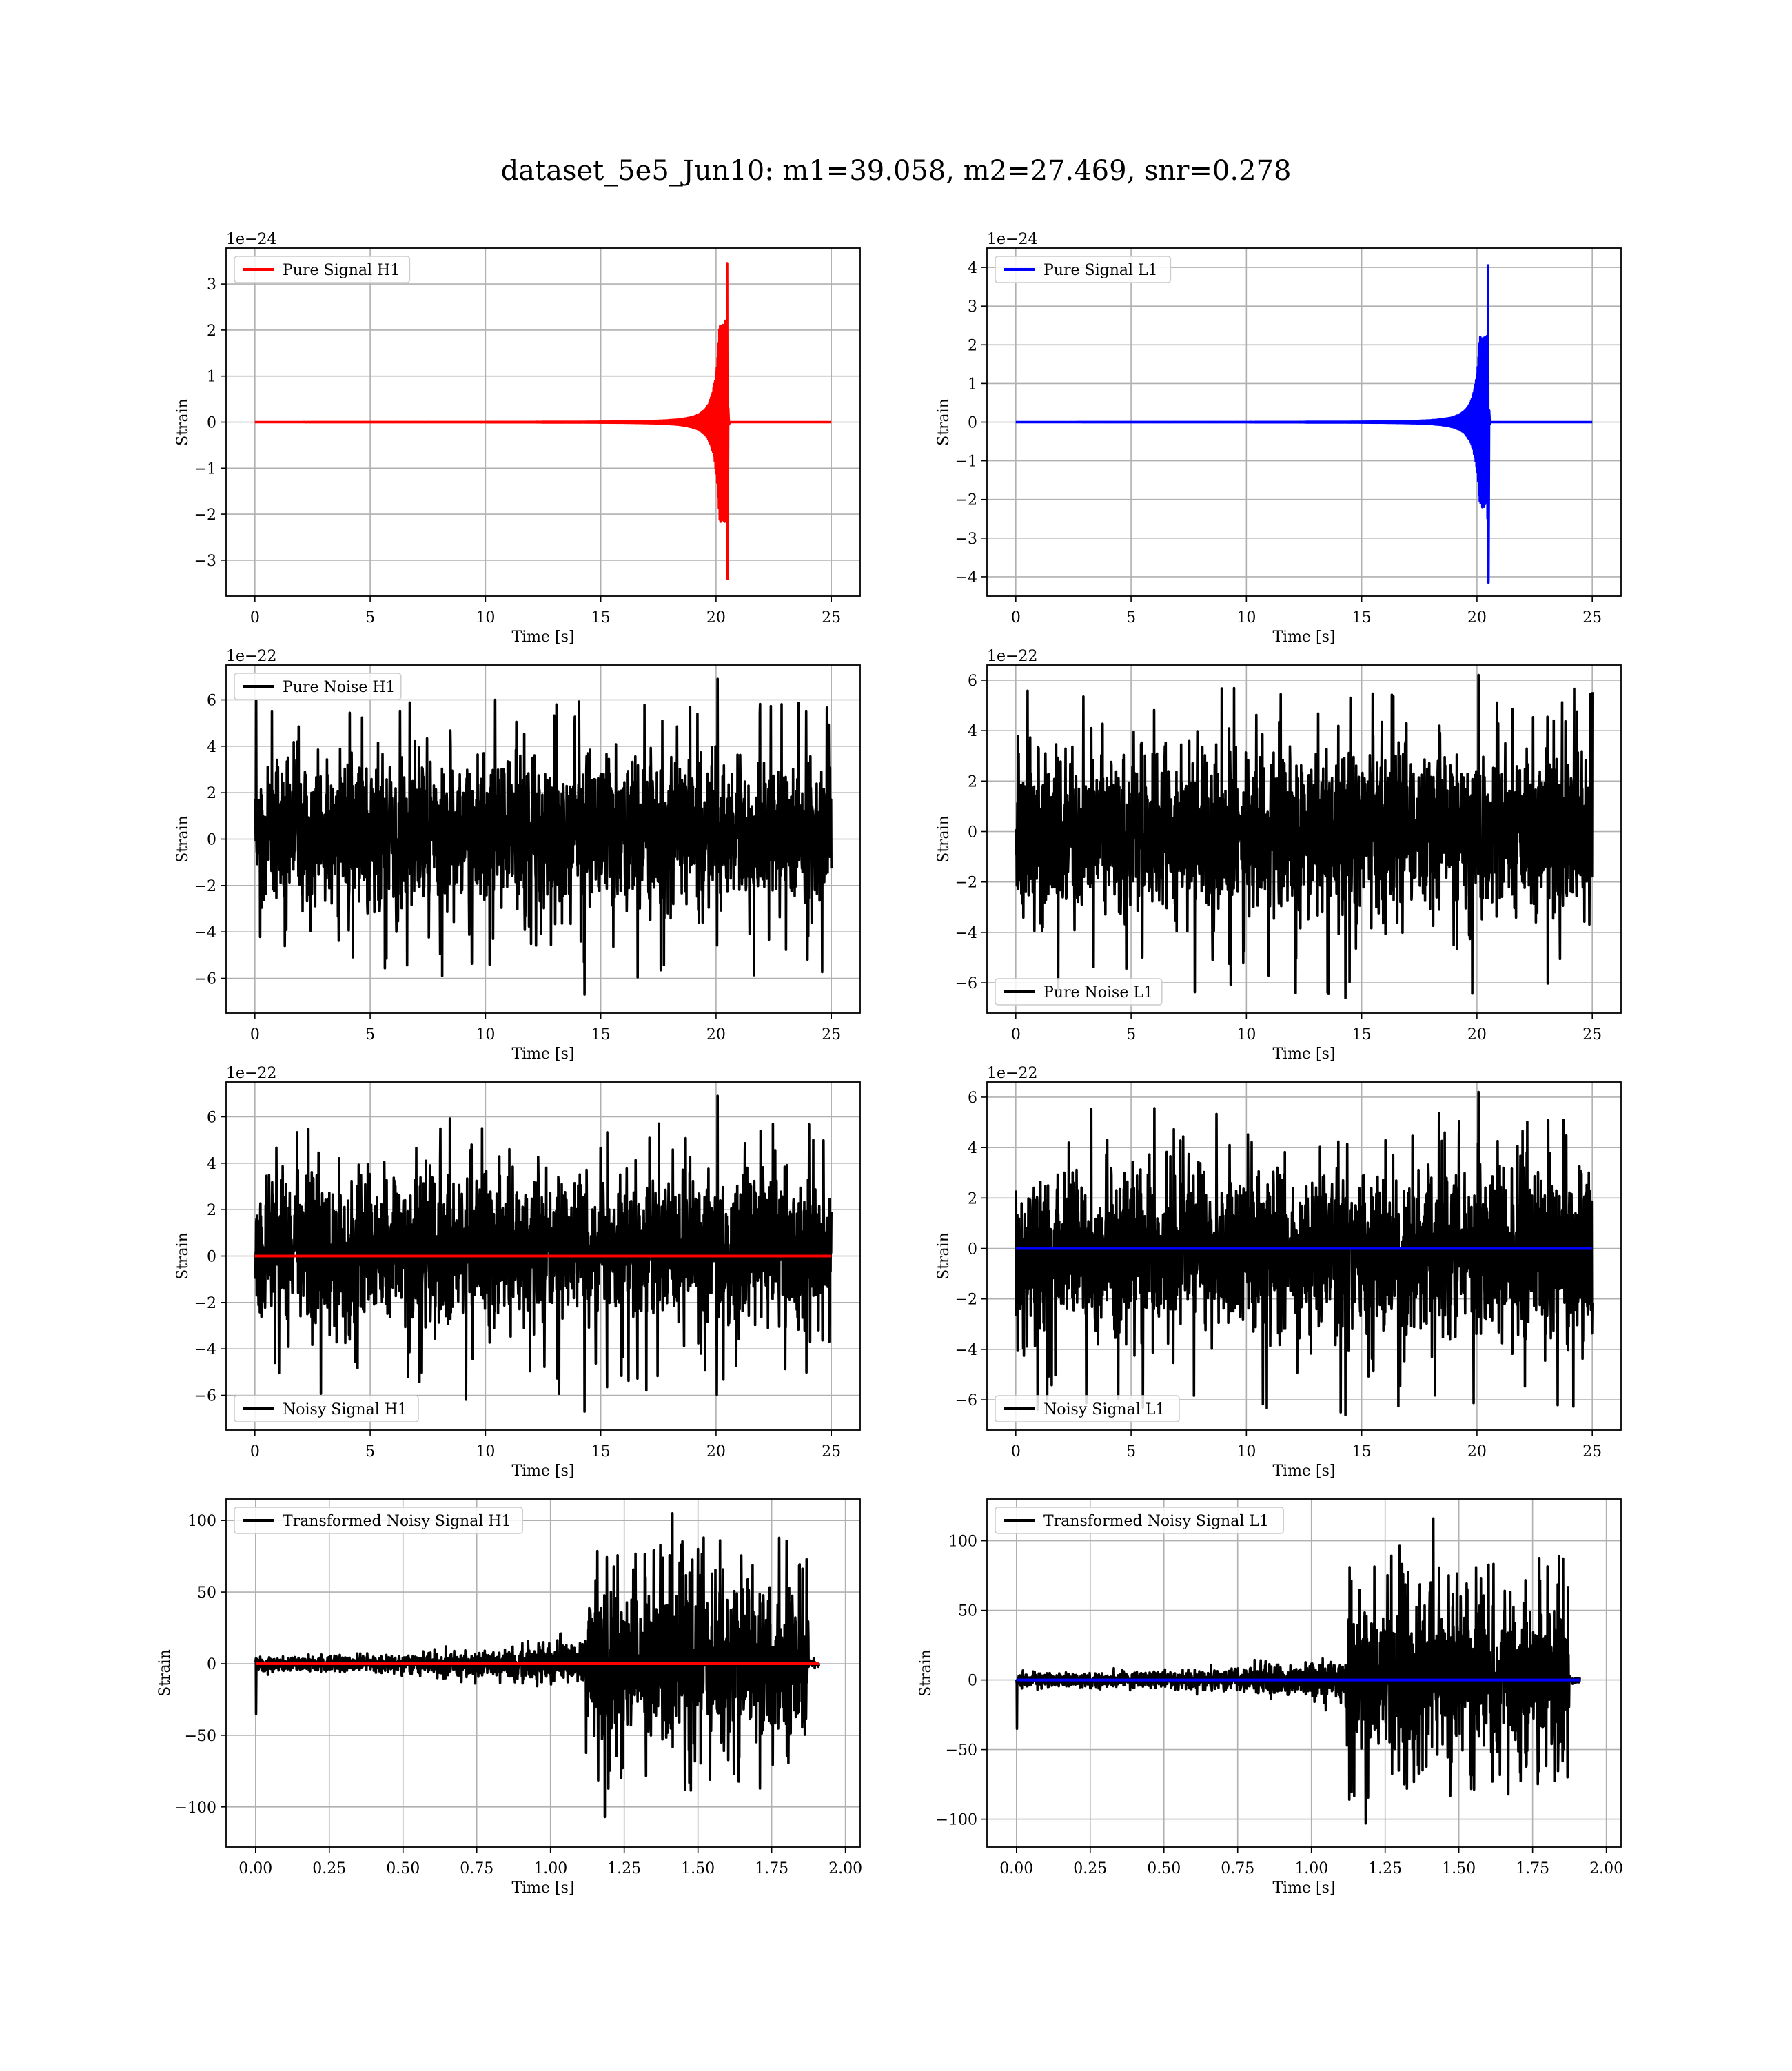 The height and width of the screenshot is (2071, 1792). I want to click on legend-label: Noisy Signal L1, so click(1104, 1409).